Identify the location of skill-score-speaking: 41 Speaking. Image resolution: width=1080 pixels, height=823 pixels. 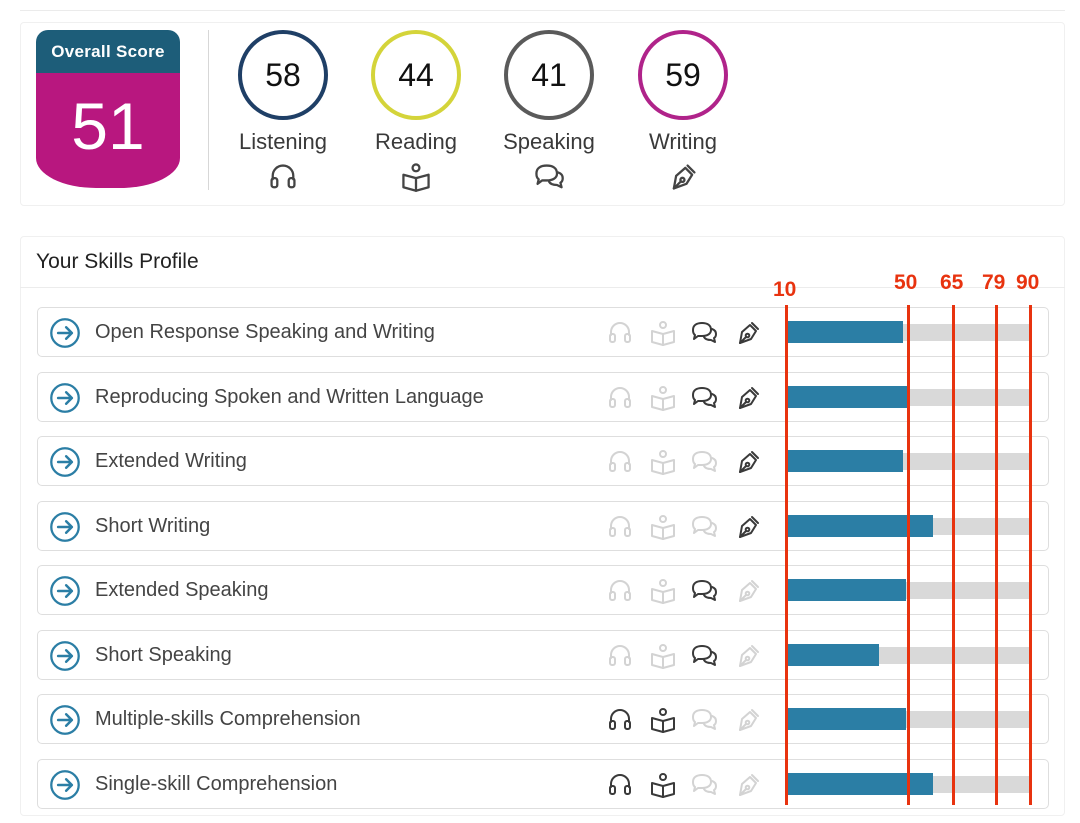
(549, 114).